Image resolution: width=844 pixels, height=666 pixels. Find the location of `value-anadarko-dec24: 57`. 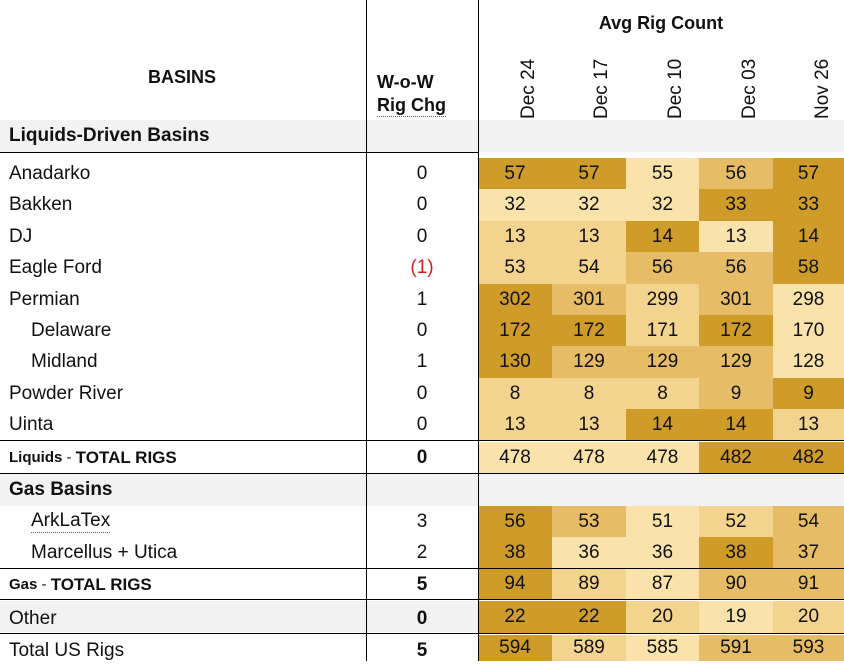

value-anadarko-dec24: 57 is located at coordinates (515, 173).